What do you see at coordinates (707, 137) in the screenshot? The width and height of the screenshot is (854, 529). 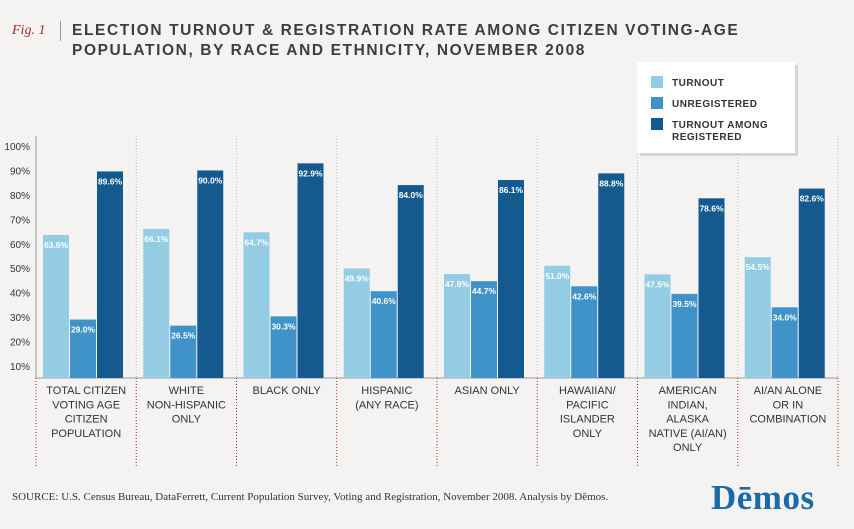 I see `legend-label: REGISTERED` at bounding box center [707, 137].